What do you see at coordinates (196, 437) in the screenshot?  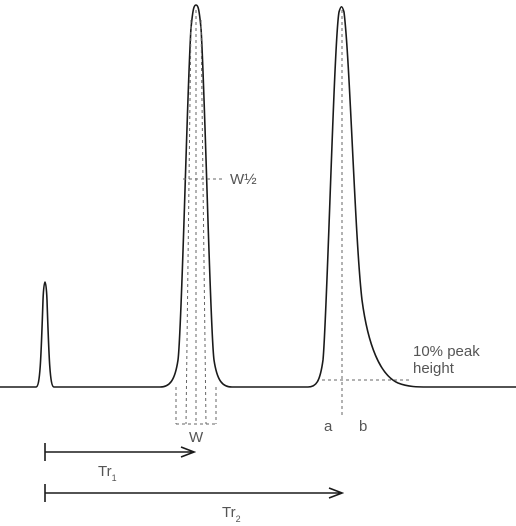 I see `w-label: W` at bounding box center [196, 437].